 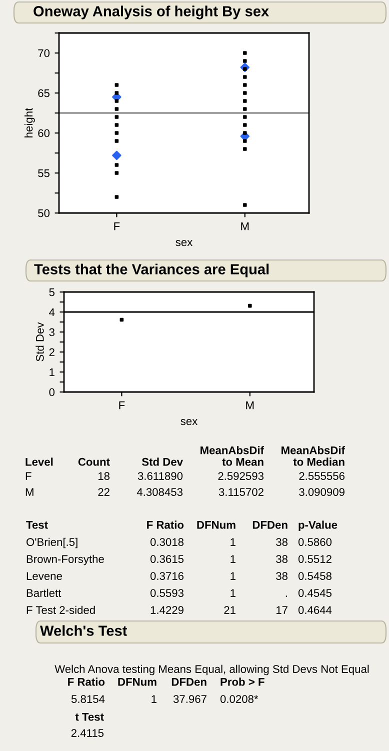 I want to click on y-tick-label: 50, so click(x=44, y=213).